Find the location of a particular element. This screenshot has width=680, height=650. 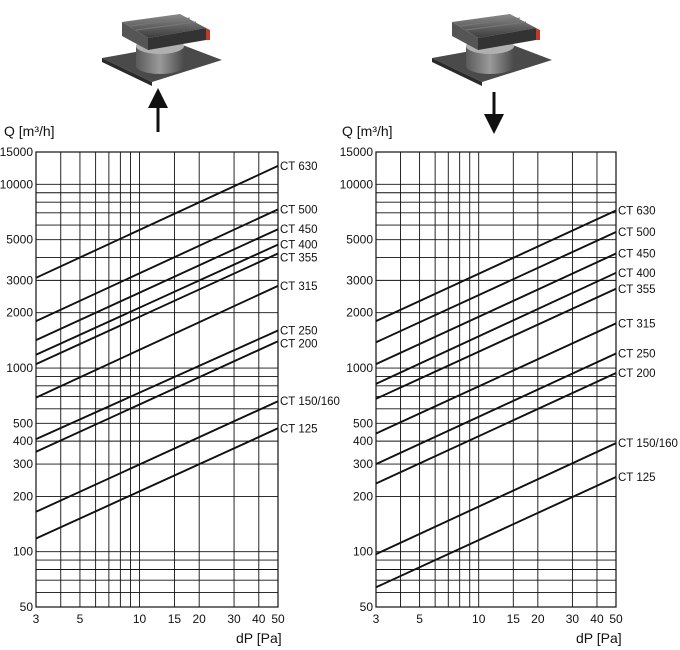

roof-vent-image-left is located at coordinates (162, 50).